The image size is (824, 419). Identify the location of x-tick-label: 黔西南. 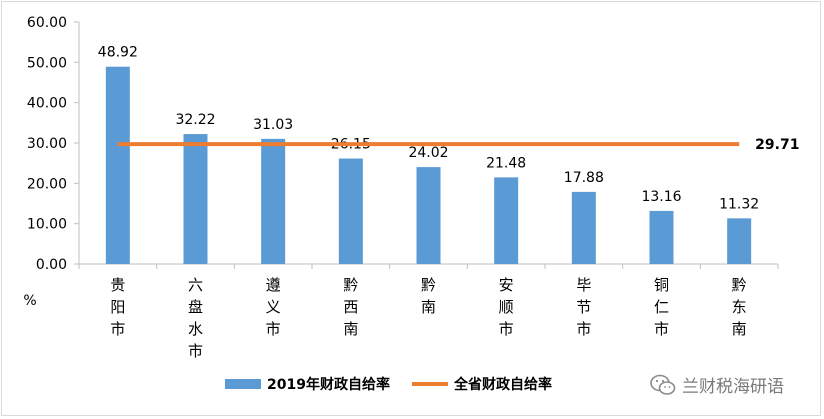
(350, 307).